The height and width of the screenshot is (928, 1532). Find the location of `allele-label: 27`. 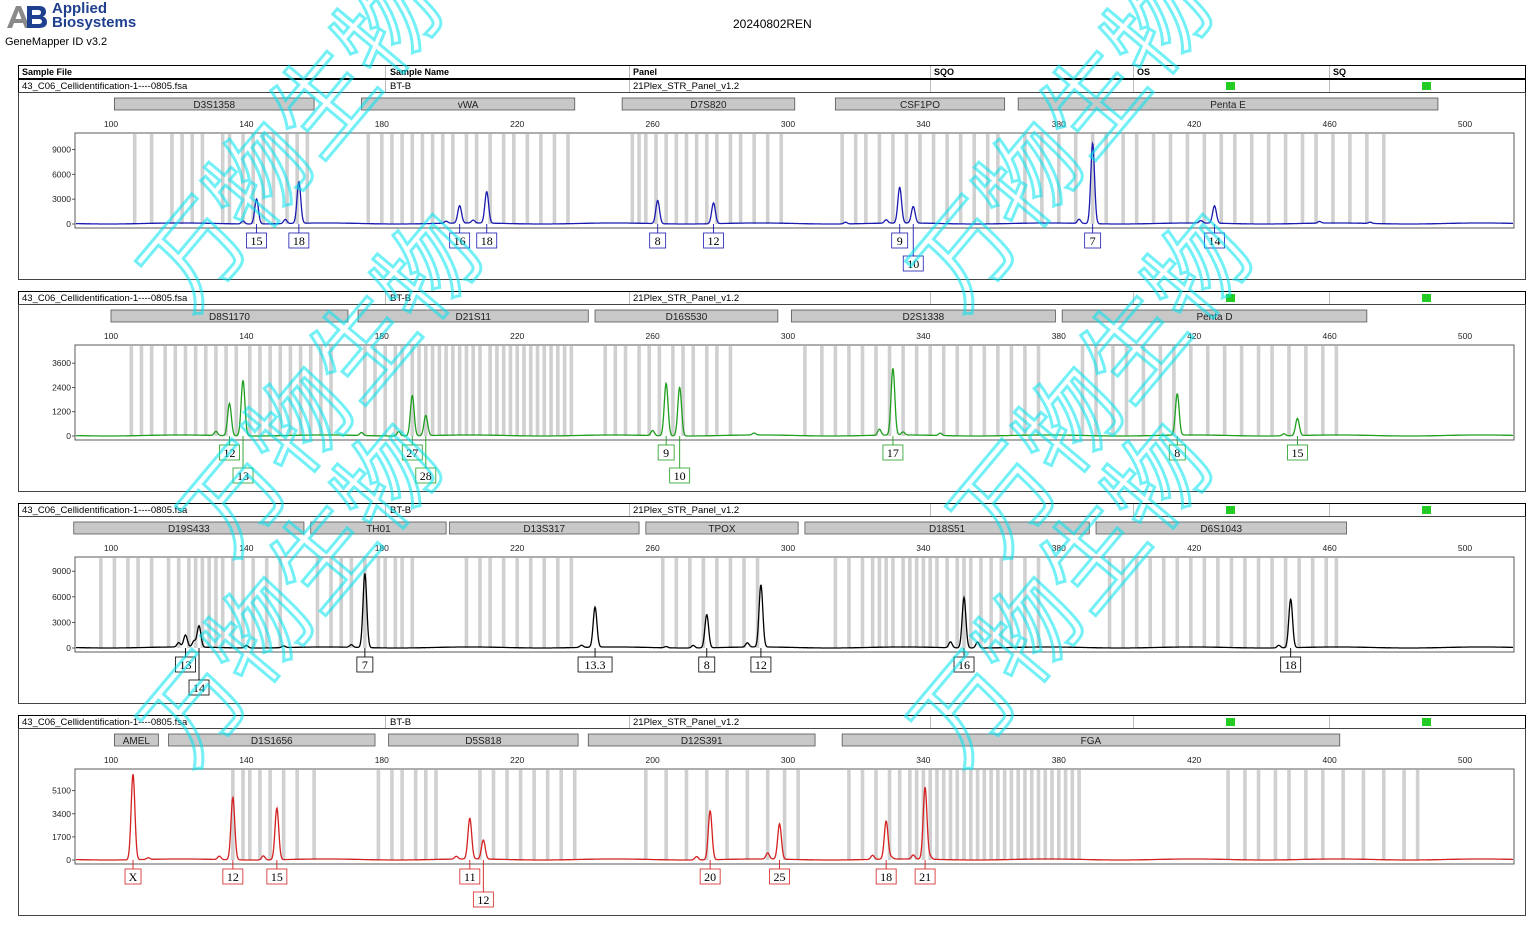

allele-label: 27 is located at coordinates (412, 448).